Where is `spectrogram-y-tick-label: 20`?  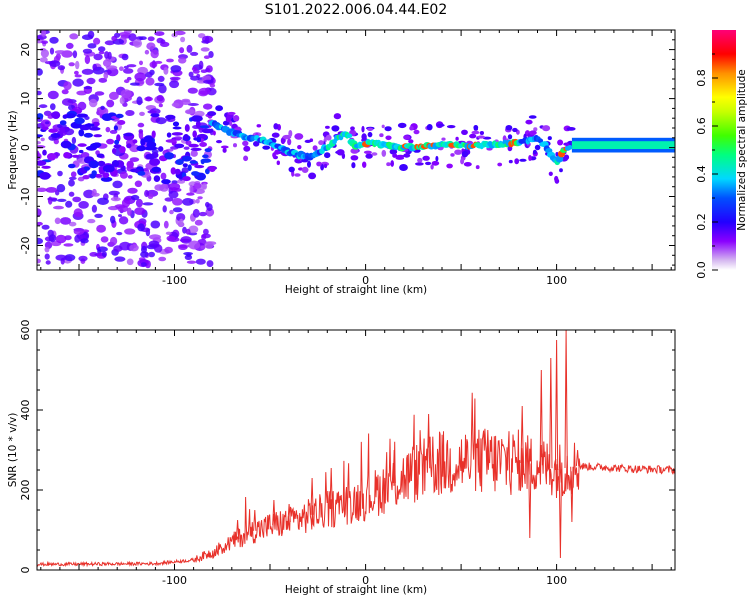 spectrogram-y-tick-label: 20 is located at coordinates (25, 50).